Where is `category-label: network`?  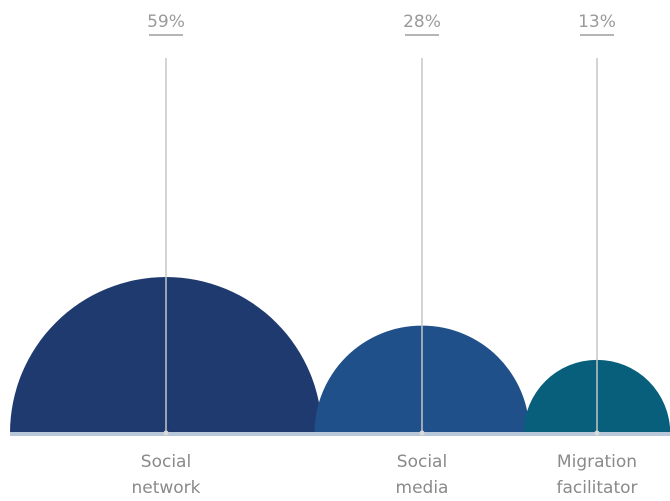
category-label: network is located at coordinates (165, 488).